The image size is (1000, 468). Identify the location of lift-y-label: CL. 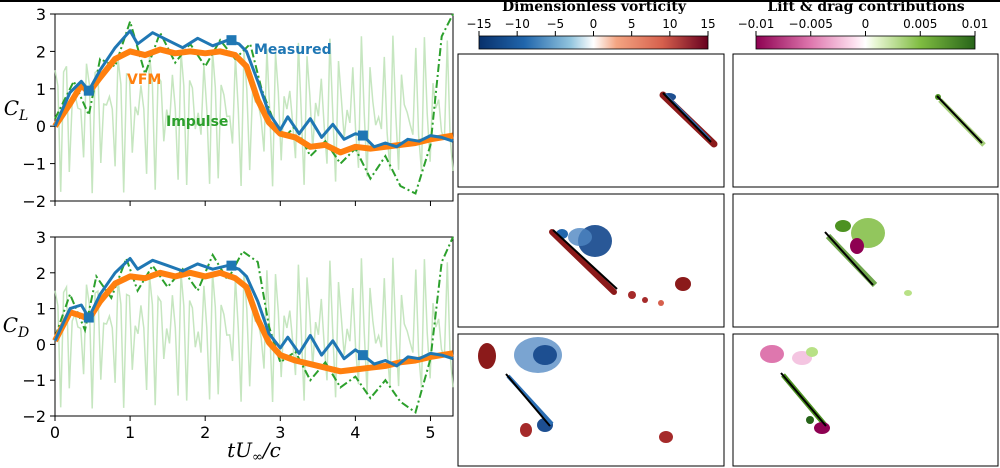
(16, 110).